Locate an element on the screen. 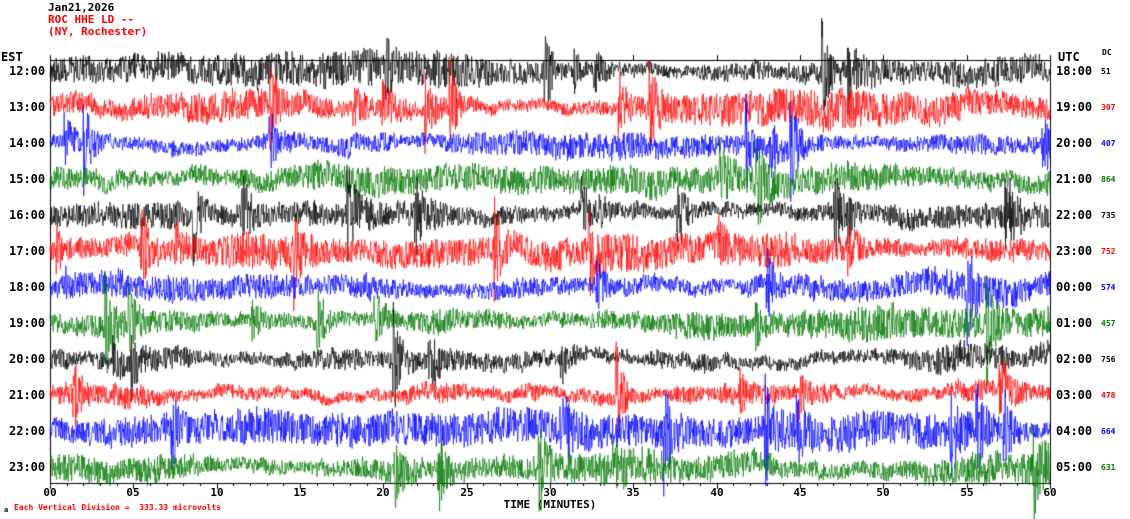 This screenshot has width=1130, height=519. header-location: (NY, Rochester) is located at coordinates (98, 31).